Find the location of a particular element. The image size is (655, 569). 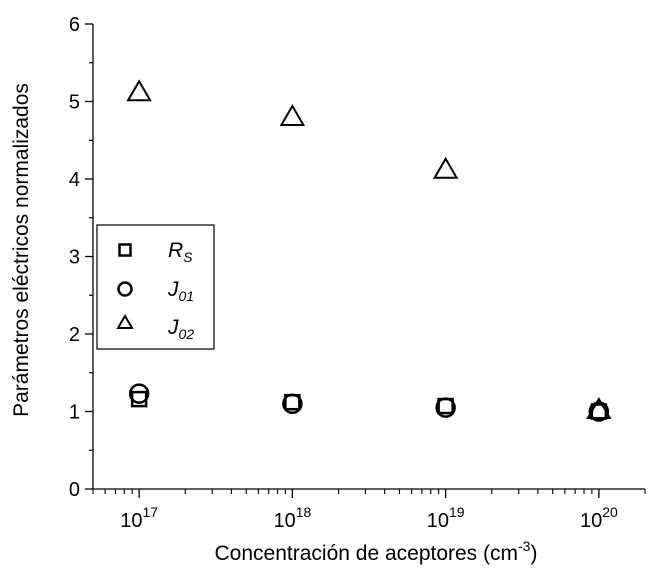

legend-item-j01: J01 is located at coordinates (155, 291).